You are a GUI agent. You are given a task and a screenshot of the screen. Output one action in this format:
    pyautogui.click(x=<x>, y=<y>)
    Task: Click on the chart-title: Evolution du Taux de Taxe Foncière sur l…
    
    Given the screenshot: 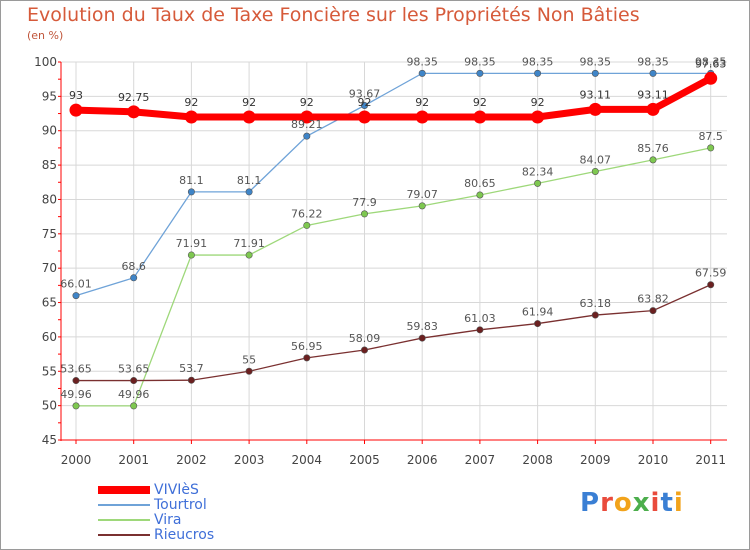 What is the action you would take?
    pyautogui.click(x=333, y=15)
    